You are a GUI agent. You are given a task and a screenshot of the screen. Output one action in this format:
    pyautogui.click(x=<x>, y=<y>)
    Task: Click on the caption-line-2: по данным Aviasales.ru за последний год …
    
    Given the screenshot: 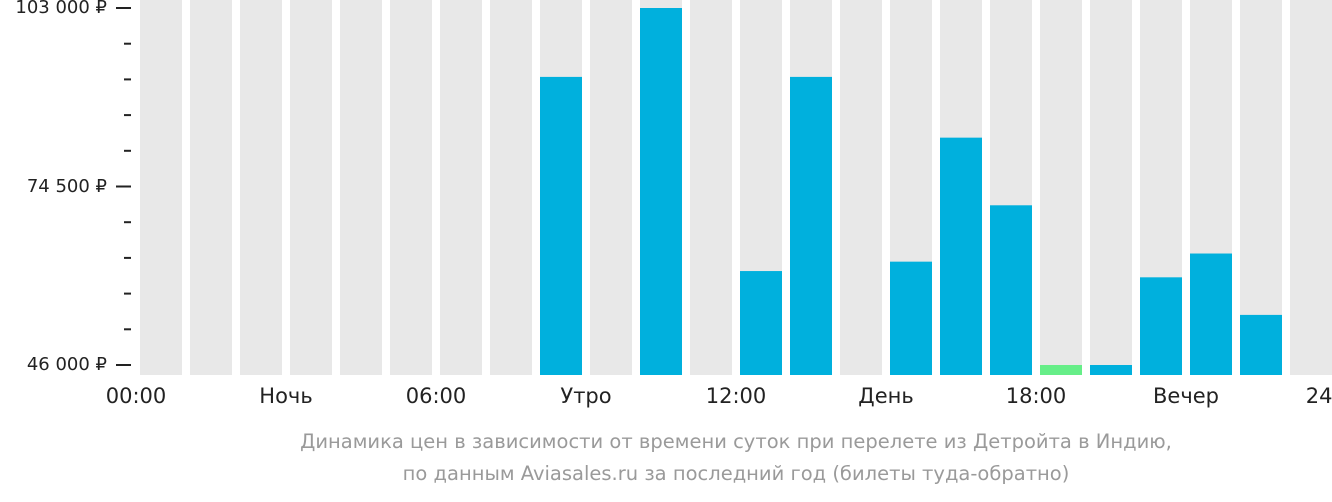 What is the action you would take?
    pyautogui.click(x=736, y=473)
    